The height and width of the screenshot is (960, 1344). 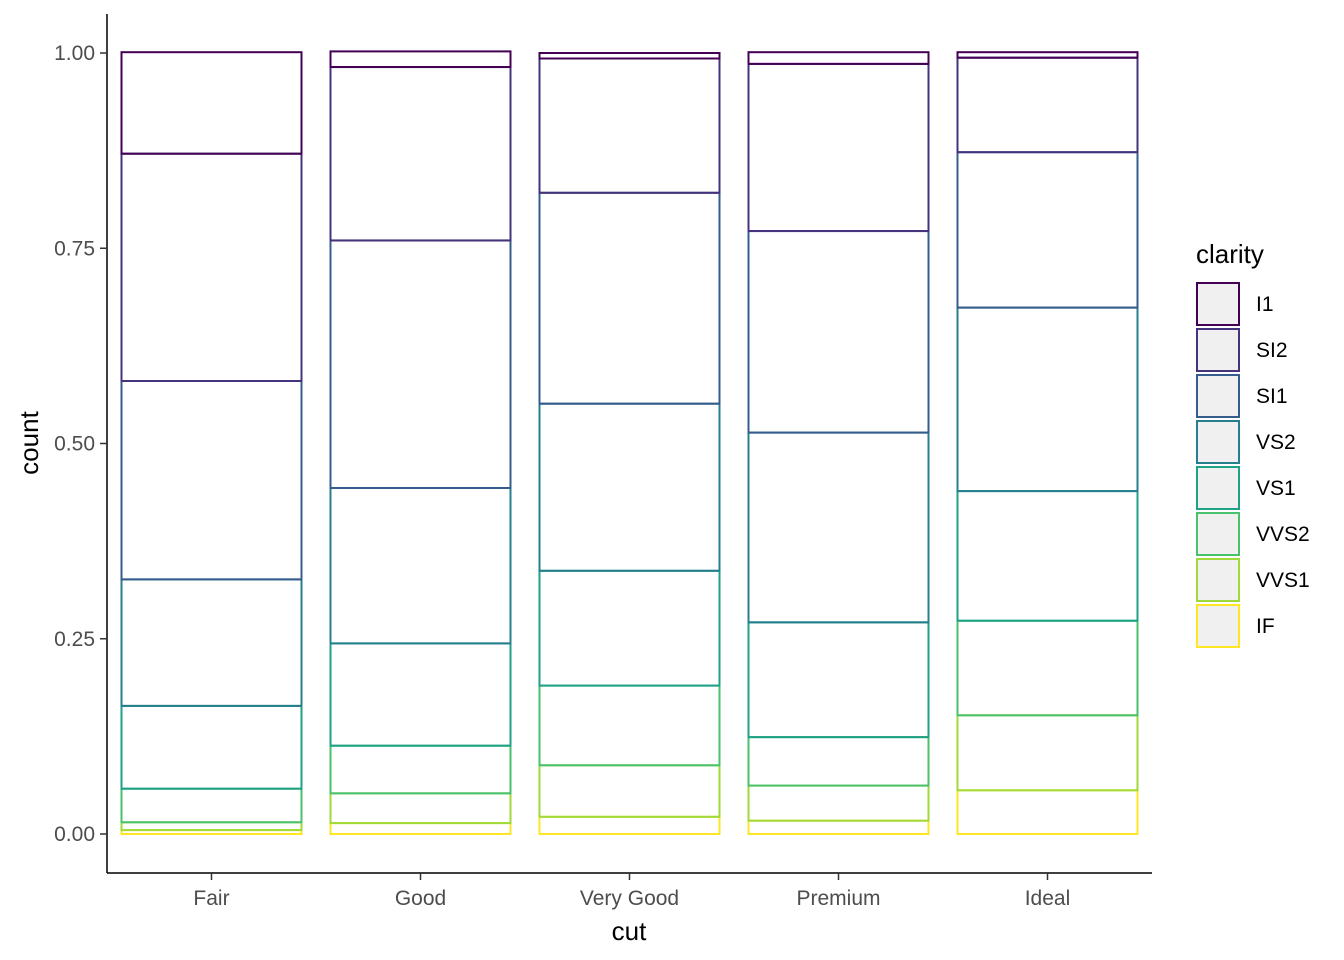 What do you see at coordinates (1218, 442) in the screenshot?
I see `legend-key-vs2` at bounding box center [1218, 442].